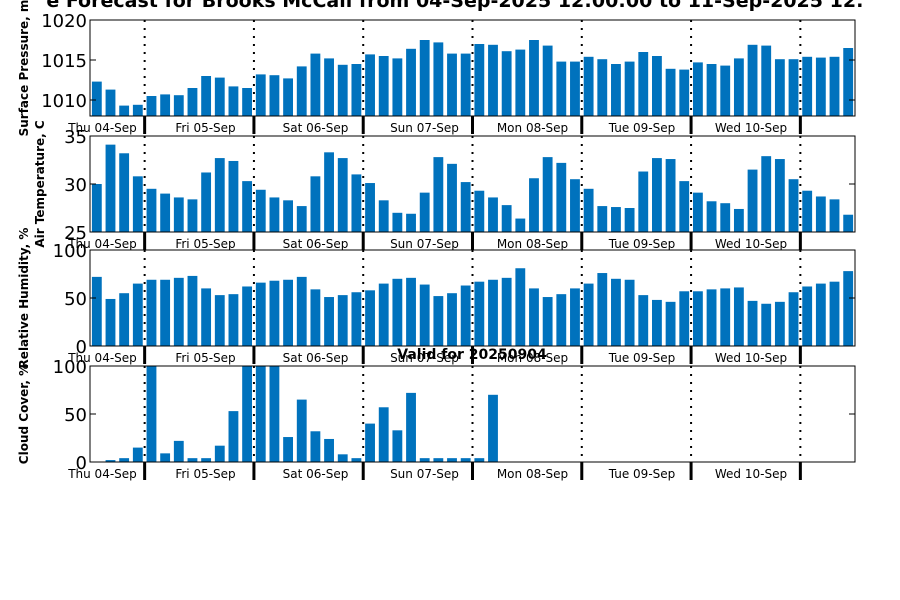  What do you see at coordinates (751, 128) in the screenshot?
I see `day-label-1-7: Wed 10-Sep` at bounding box center [751, 128].